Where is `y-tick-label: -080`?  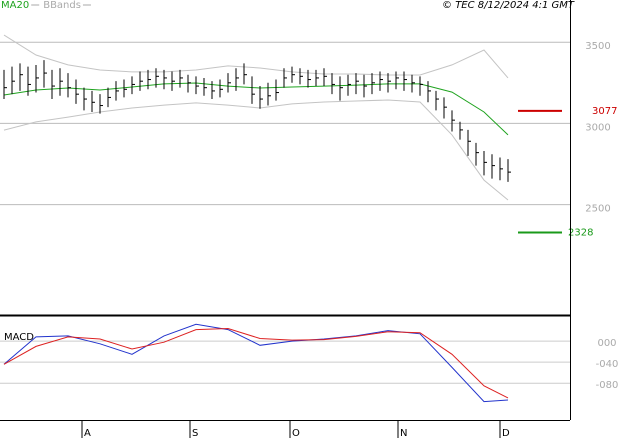 y-tick-label: -080 is located at coordinates (607, 385).